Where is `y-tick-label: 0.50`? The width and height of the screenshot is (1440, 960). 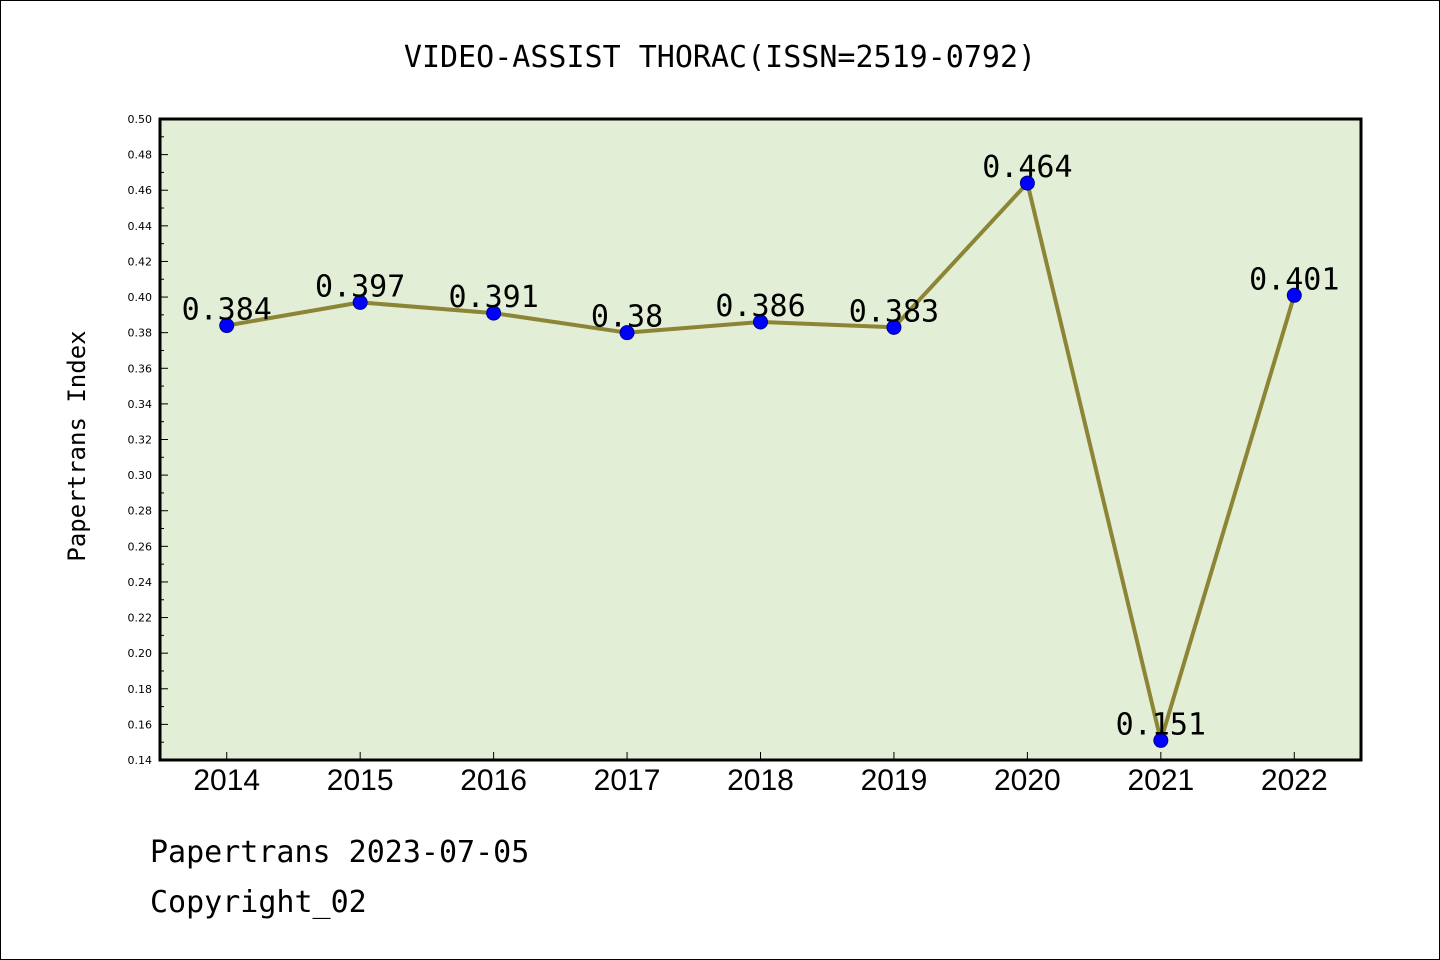 y-tick-label: 0.50 is located at coordinates (140, 119).